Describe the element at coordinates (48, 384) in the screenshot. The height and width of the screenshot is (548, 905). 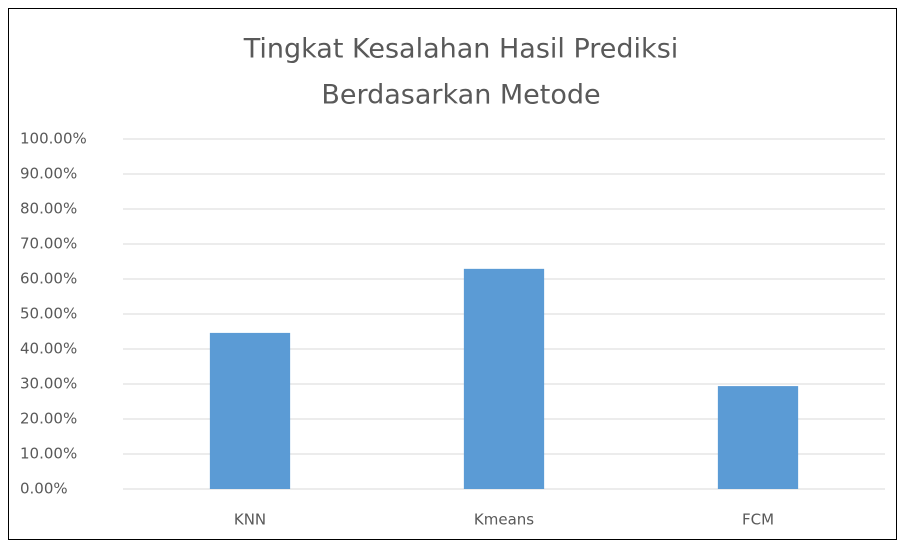
I see `y-tick-label: 30.00%` at that location.